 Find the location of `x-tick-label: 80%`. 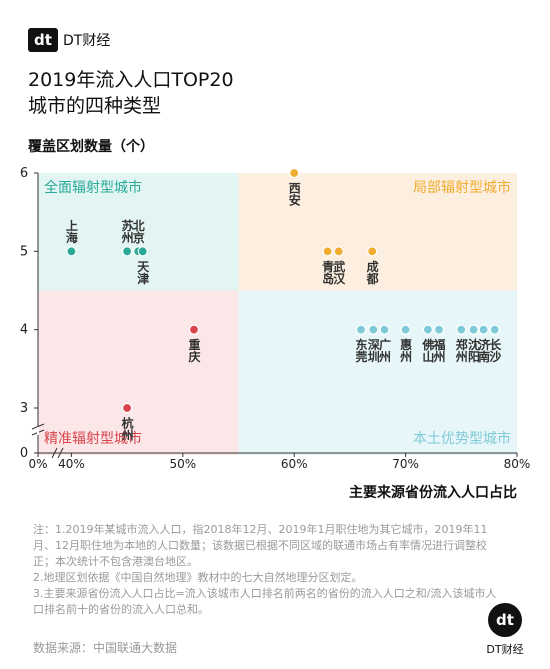

x-tick-label: 80% is located at coordinates (517, 464).